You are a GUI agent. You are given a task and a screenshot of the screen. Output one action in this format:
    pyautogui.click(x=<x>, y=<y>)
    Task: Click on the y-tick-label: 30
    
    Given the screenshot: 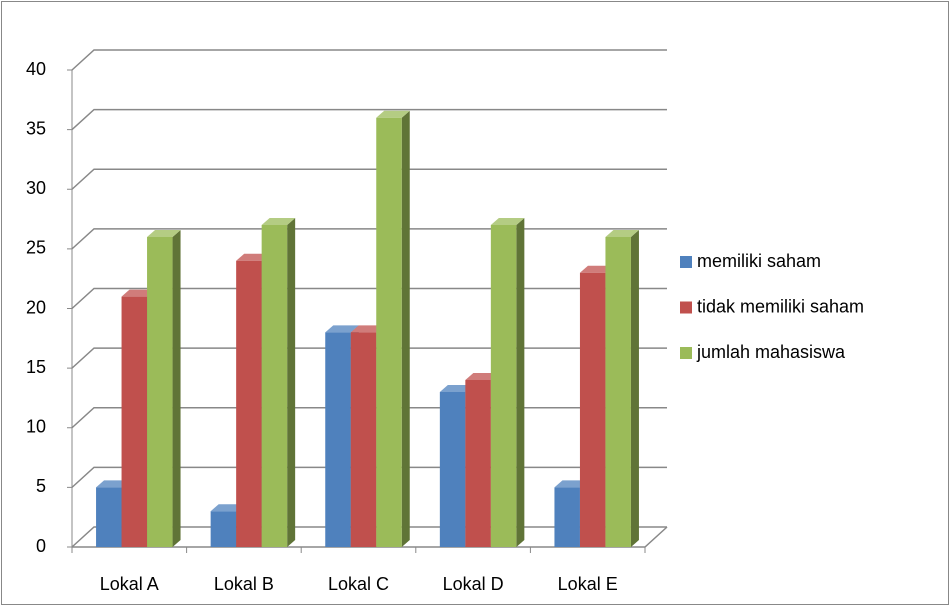 What is the action you would take?
    pyautogui.click(x=36, y=188)
    